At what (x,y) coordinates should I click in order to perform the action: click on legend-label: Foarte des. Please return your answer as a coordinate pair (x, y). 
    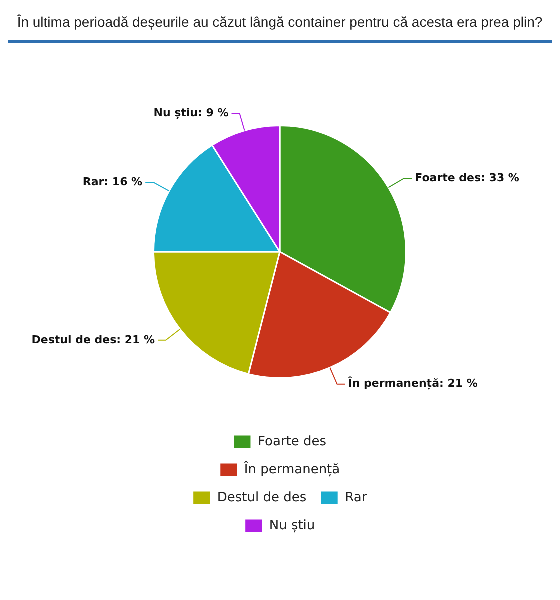
    Looking at the image, I should click on (292, 442).